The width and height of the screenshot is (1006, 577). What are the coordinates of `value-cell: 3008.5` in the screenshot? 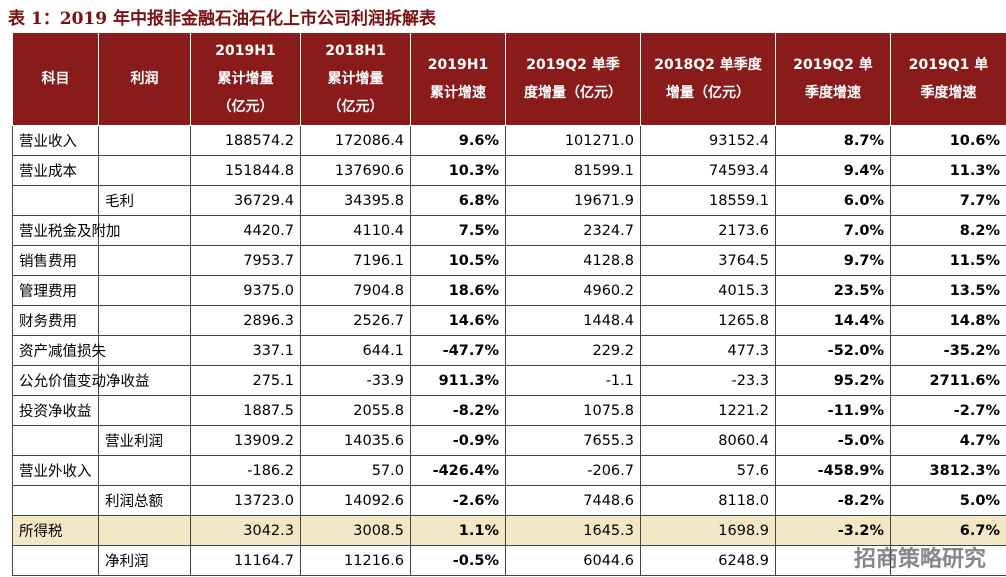 It's located at (355, 530).